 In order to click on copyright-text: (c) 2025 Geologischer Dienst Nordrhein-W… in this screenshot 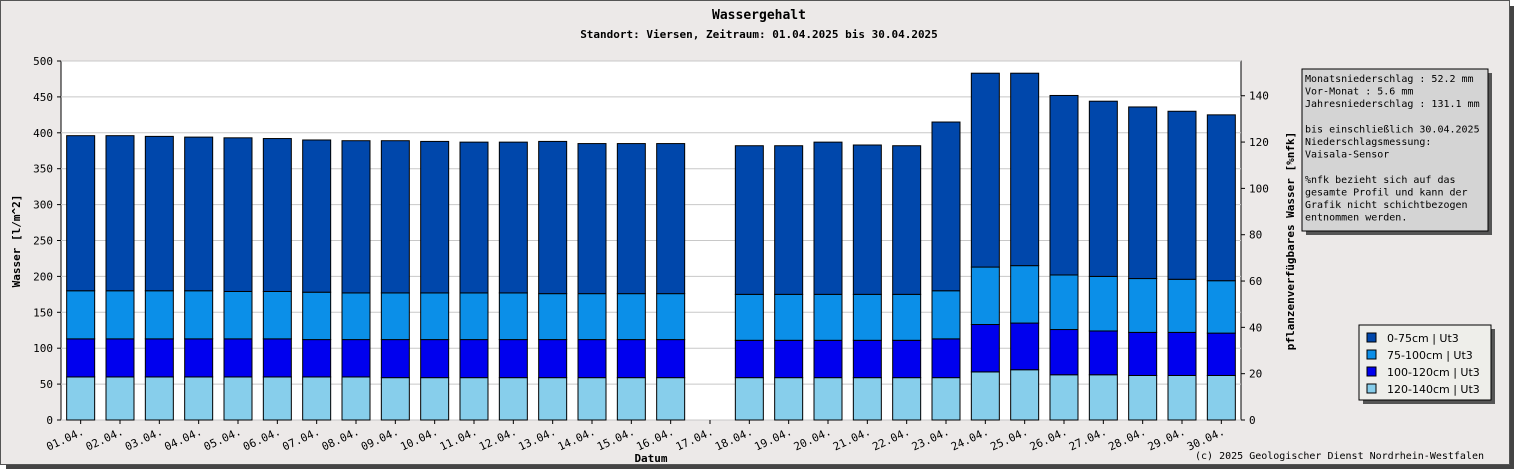, I will do `click(1339, 456)`.